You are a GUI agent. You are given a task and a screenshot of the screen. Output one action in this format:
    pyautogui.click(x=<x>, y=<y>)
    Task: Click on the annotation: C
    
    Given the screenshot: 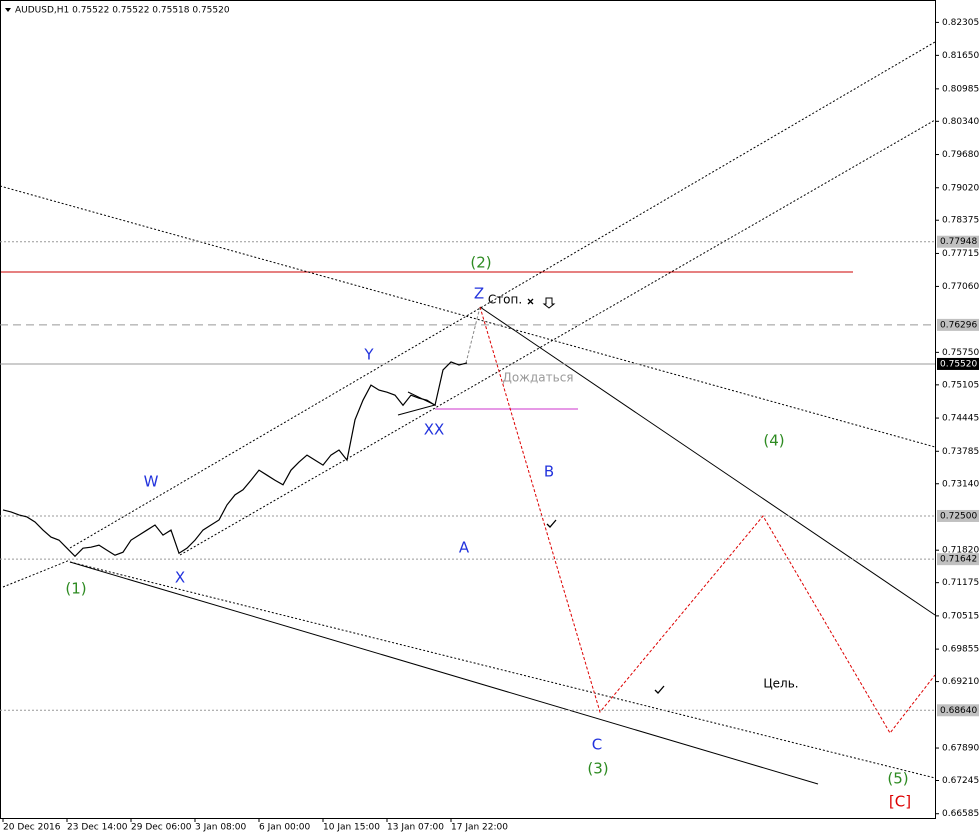 What is the action you would take?
    pyautogui.click(x=597, y=745)
    